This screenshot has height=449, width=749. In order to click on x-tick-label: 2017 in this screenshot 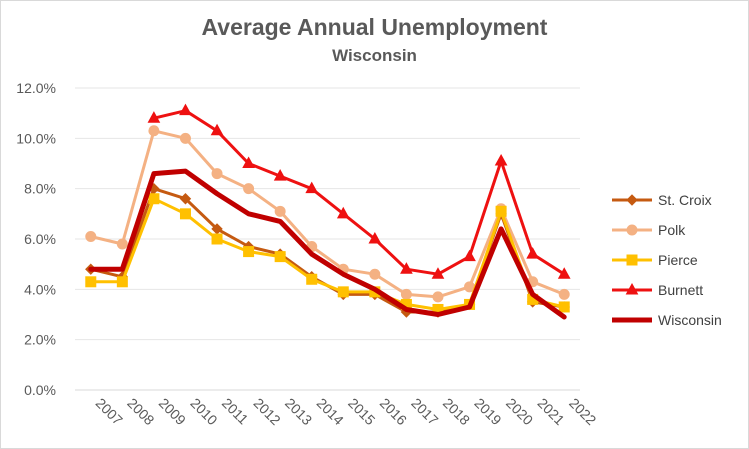, I will do `click(424, 411)`.